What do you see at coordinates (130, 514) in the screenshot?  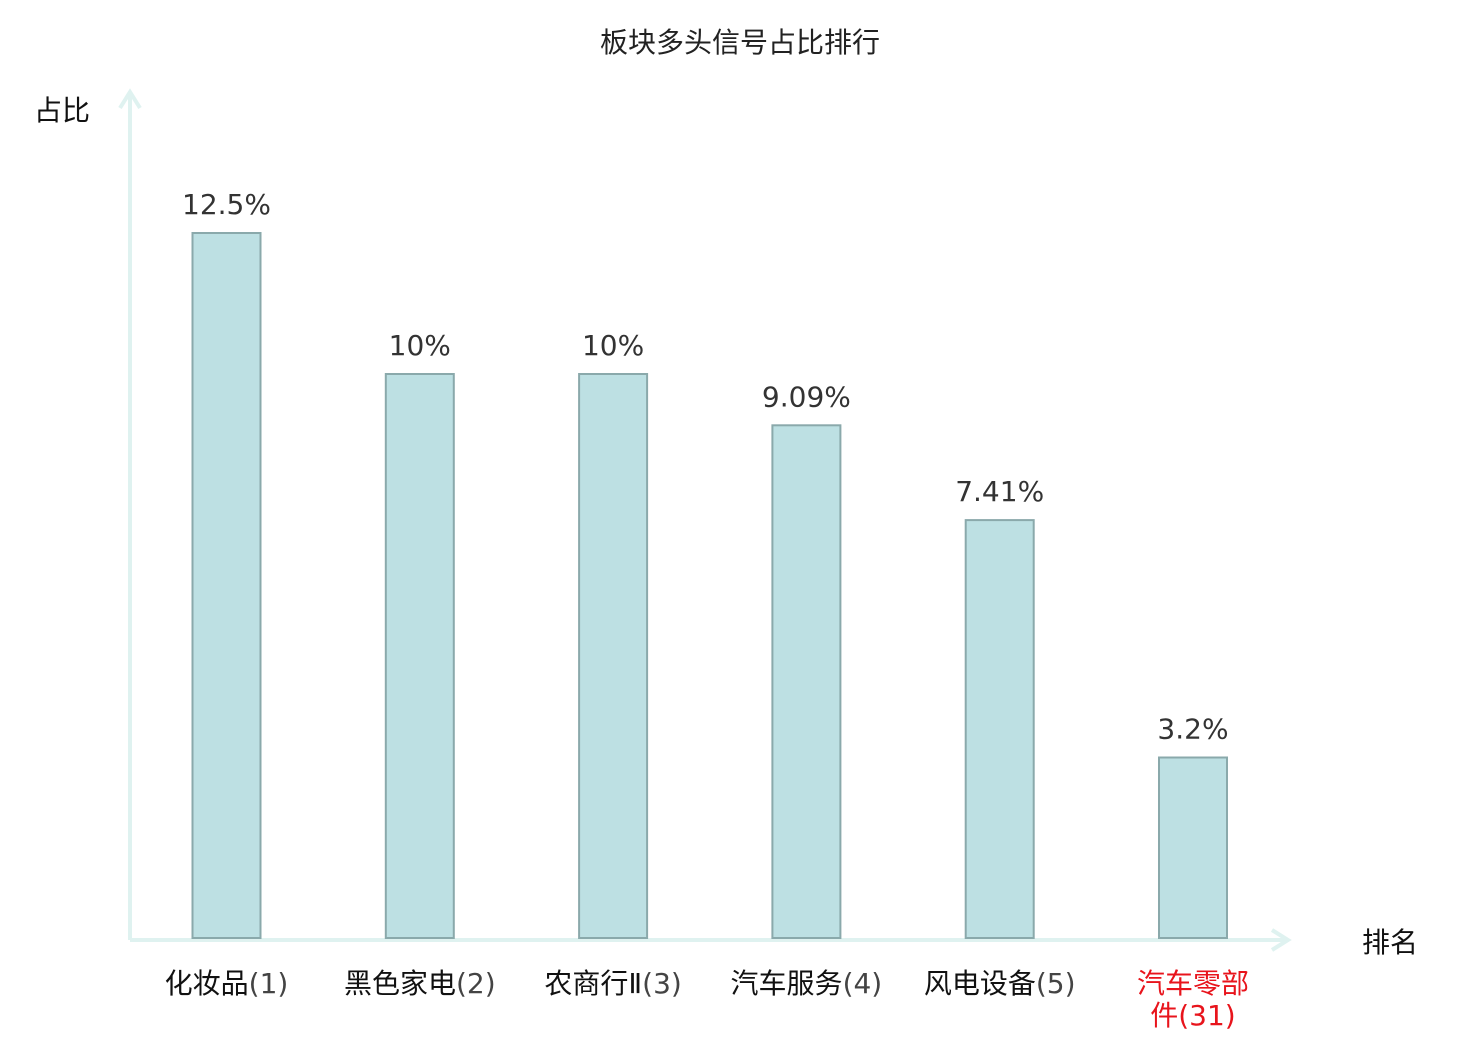 I see `y-axis` at bounding box center [130, 514].